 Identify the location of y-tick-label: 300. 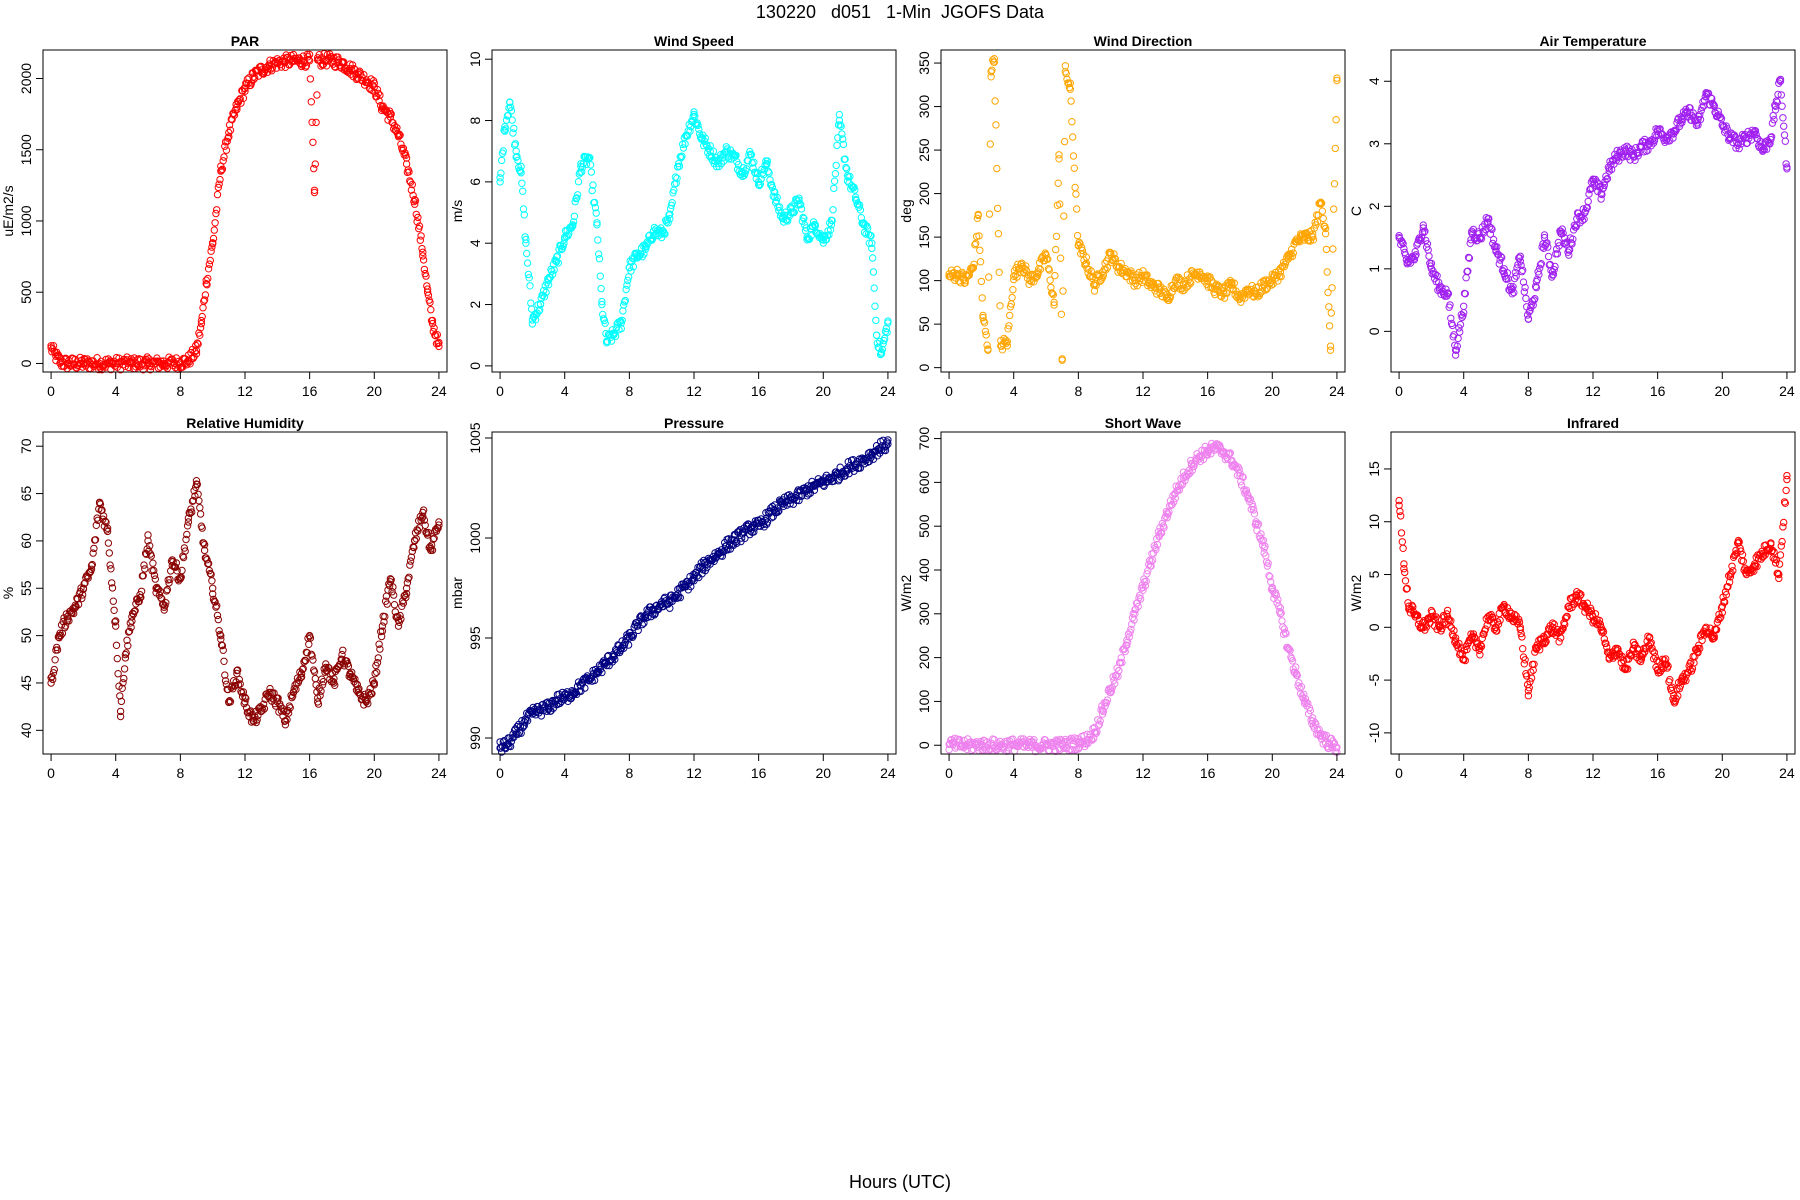
(924, 107).